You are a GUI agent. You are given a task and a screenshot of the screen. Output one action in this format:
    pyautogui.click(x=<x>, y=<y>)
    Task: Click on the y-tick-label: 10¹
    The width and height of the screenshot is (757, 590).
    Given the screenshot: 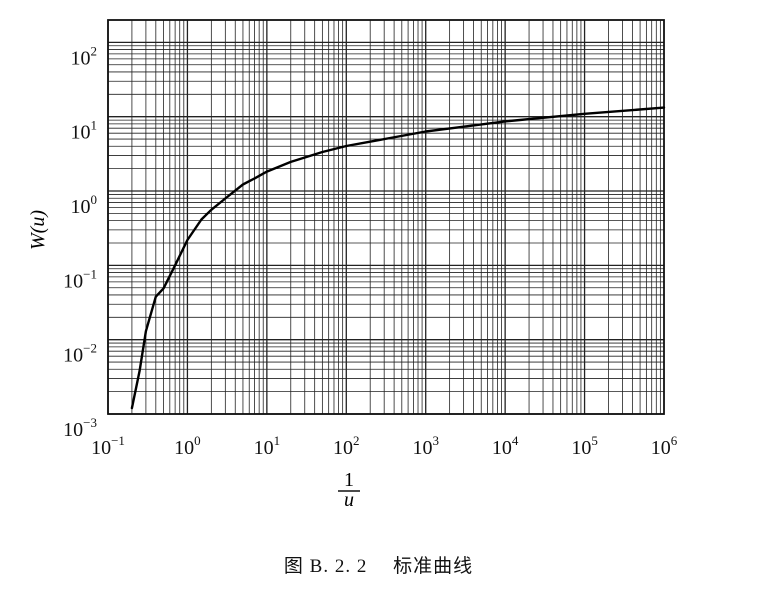 What is the action you would take?
    pyautogui.click(x=84, y=131)
    